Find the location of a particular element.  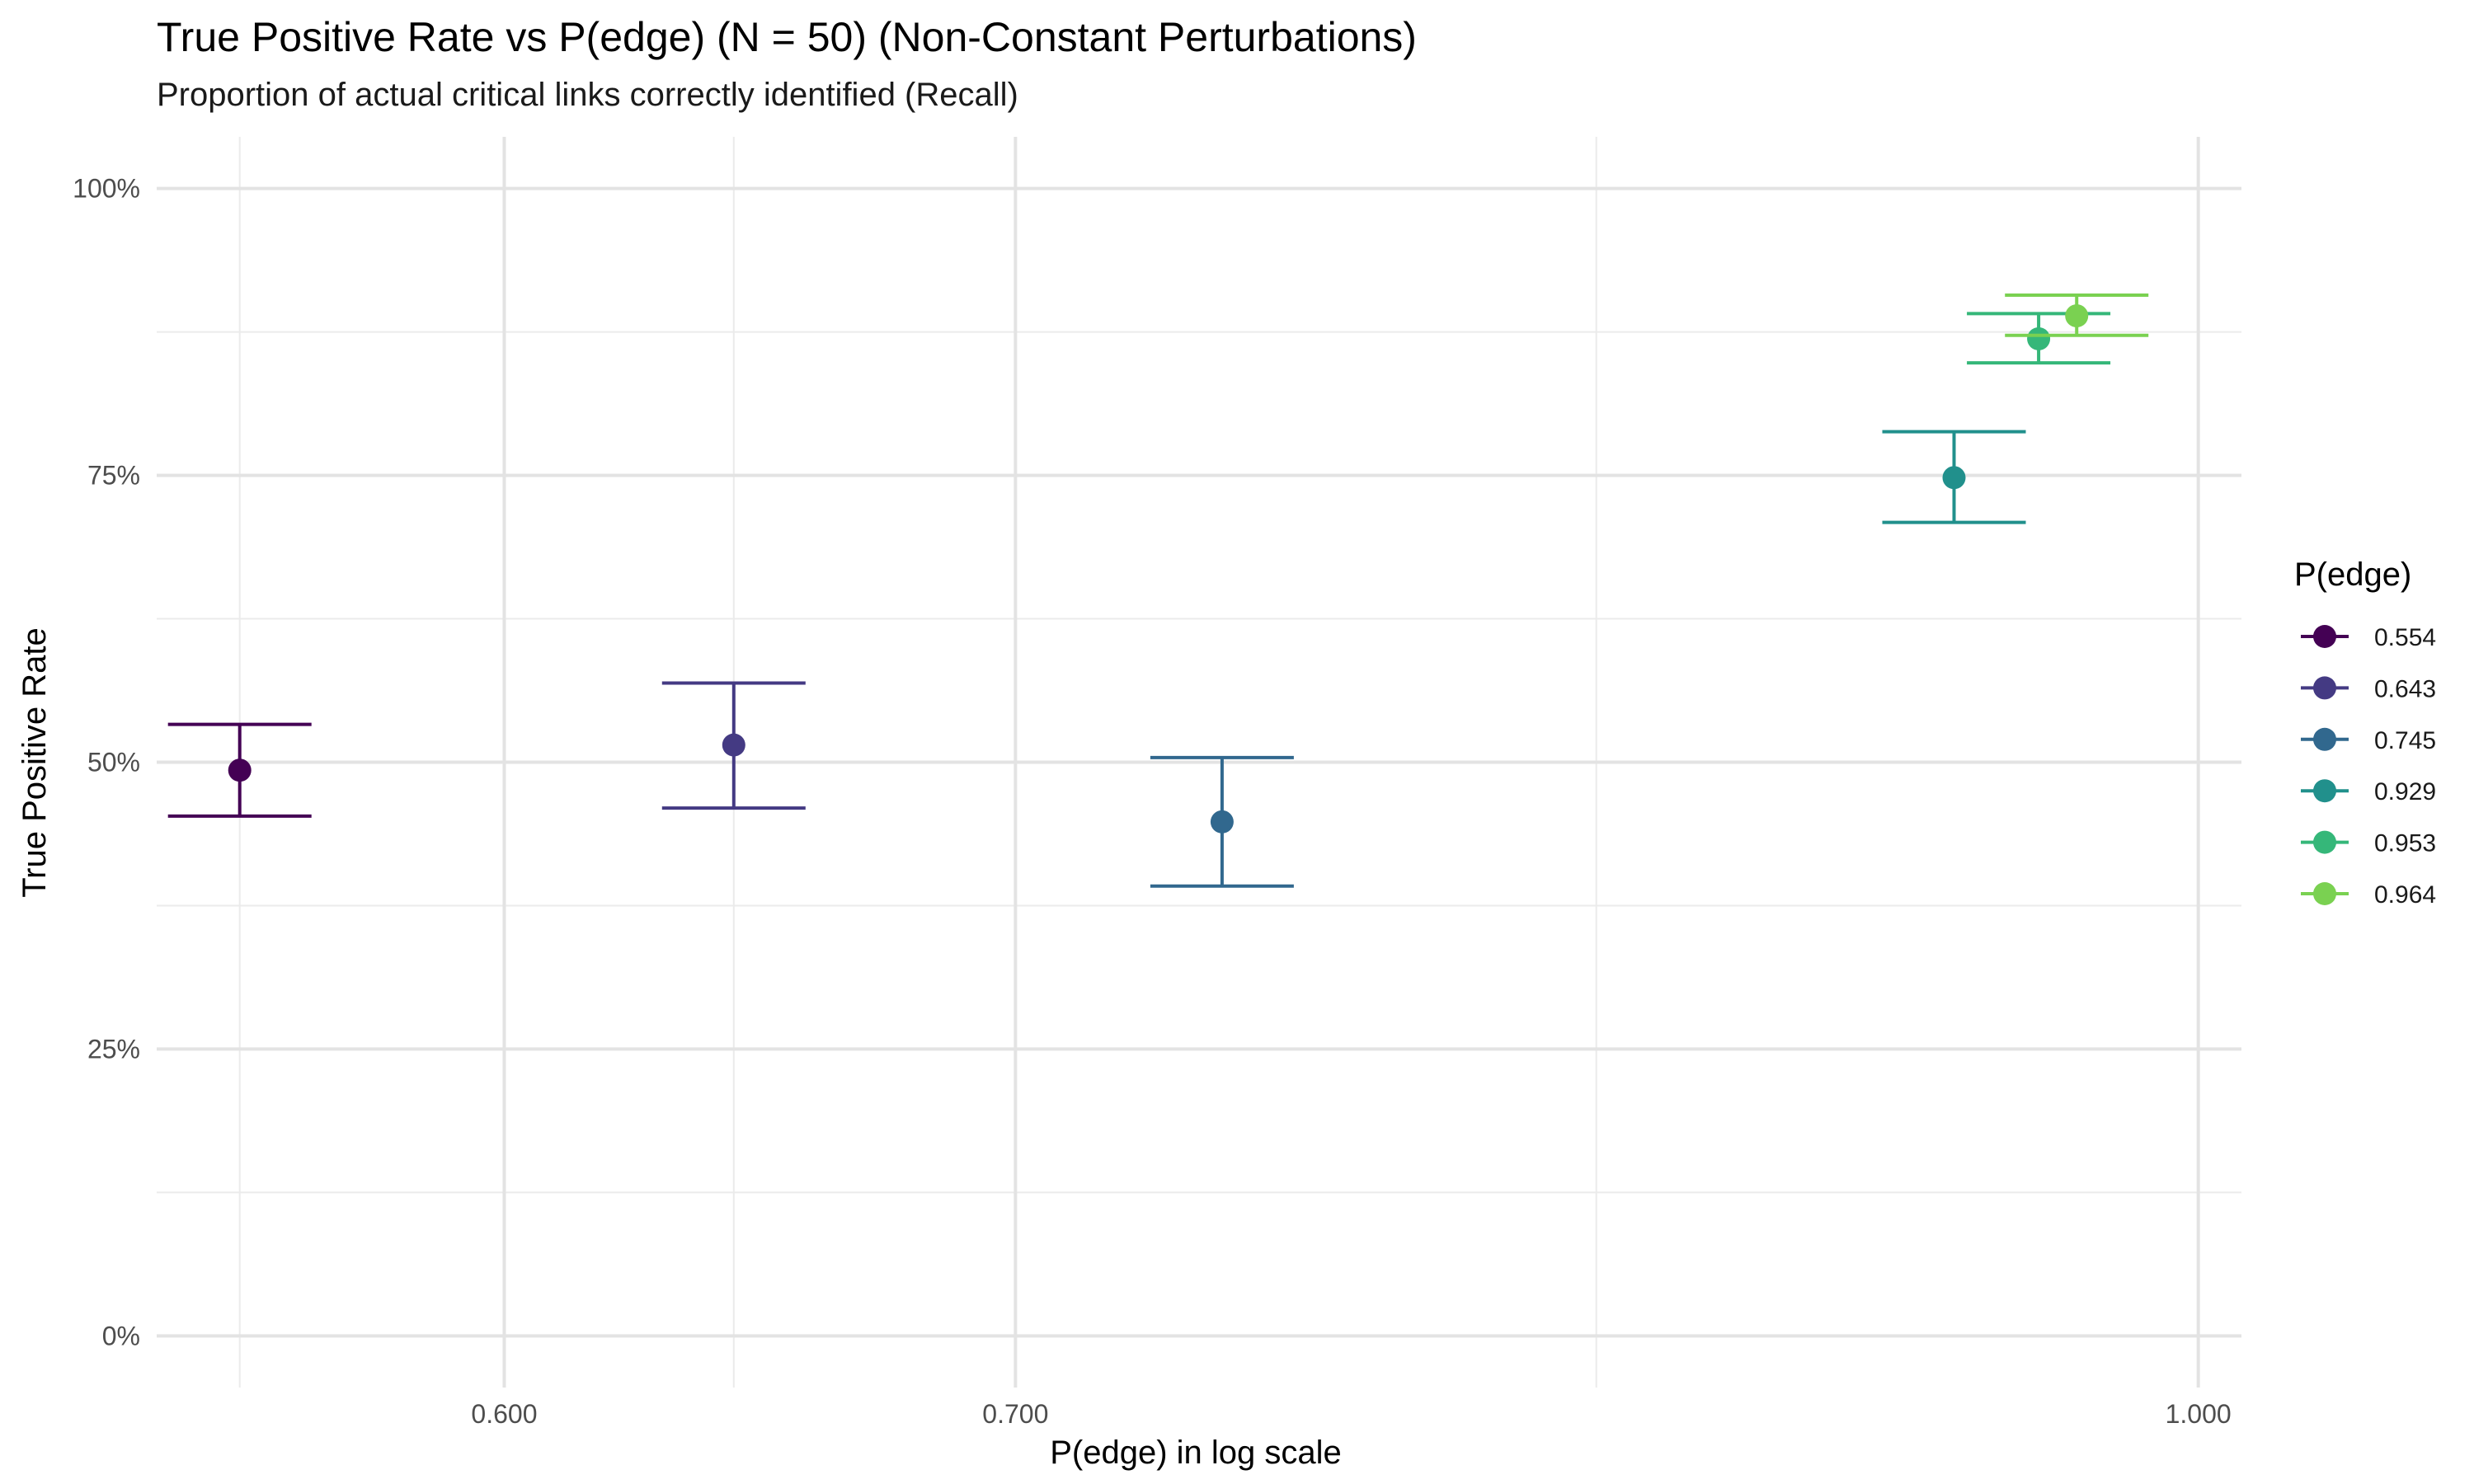

x-axis-title: P(edge) in log scale is located at coordinates (1196, 1453).